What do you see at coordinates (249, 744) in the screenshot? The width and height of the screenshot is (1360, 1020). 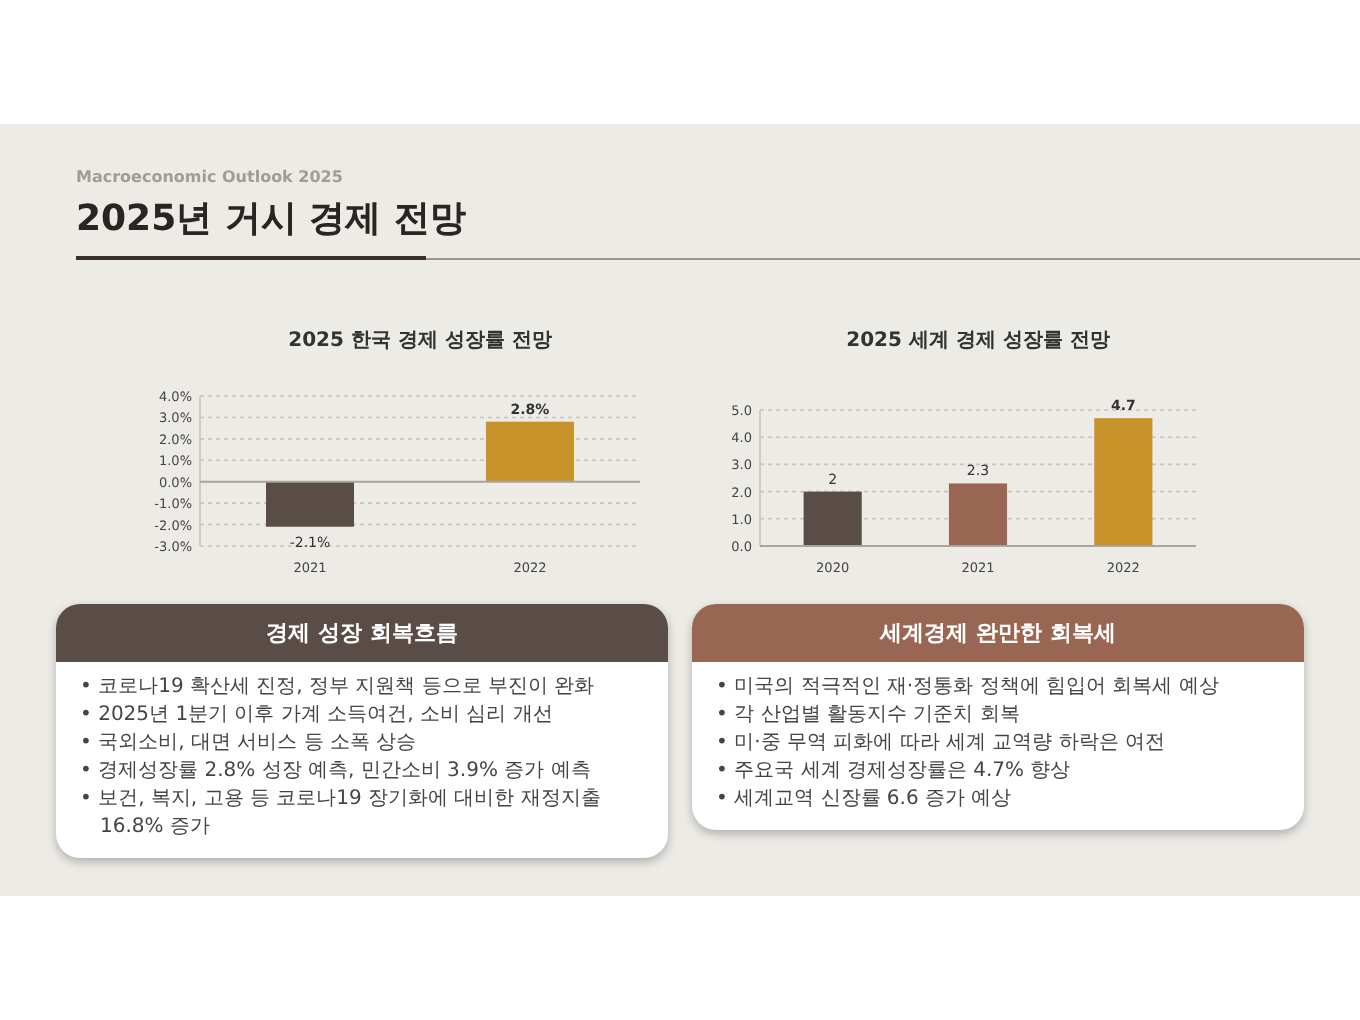 I see `text: • 국외소비, 대면 서비스 등 소폭 상승` at bounding box center [249, 744].